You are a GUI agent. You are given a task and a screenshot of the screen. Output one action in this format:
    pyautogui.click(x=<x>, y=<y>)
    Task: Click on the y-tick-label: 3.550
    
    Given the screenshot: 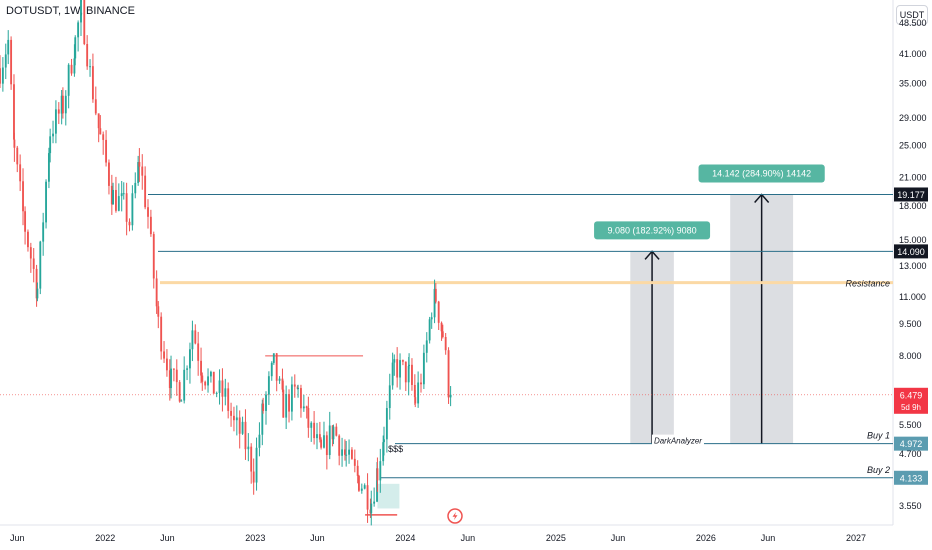 What is the action you would take?
    pyautogui.click(x=910, y=506)
    